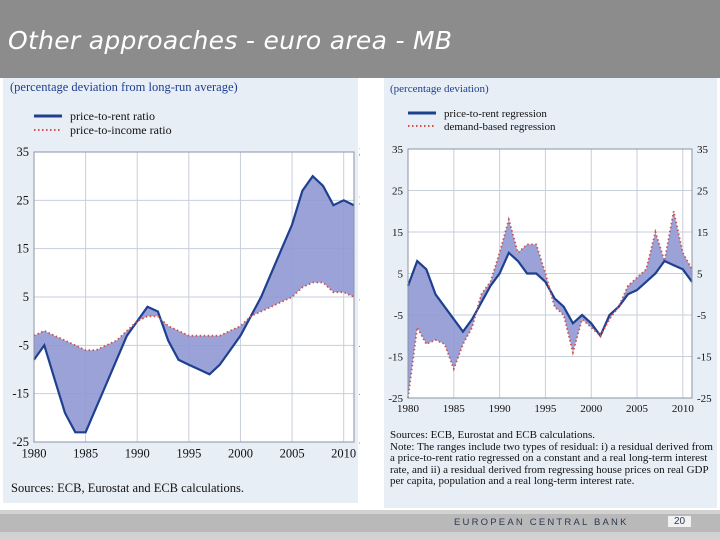  What do you see at coordinates (230, 40) in the screenshot?
I see `slide-title: Other approaches - euro area - MB` at bounding box center [230, 40].